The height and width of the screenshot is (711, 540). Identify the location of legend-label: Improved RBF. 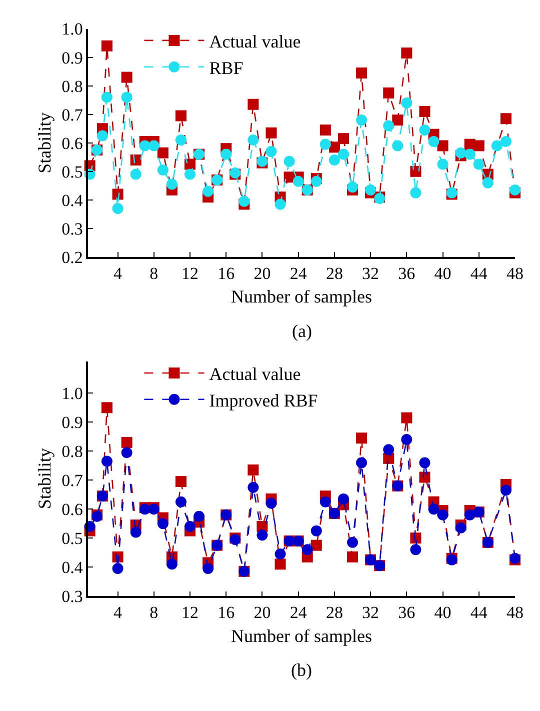
(263, 400).